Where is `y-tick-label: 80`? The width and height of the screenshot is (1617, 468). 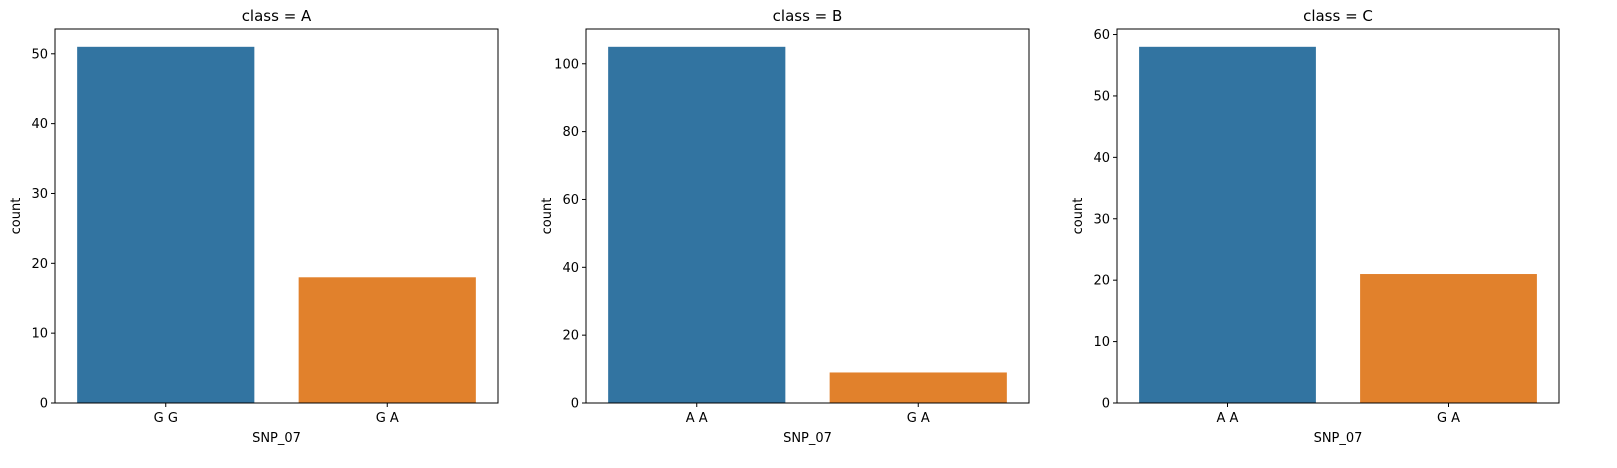
y-tick-label: 80 is located at coordinates (570, 132).